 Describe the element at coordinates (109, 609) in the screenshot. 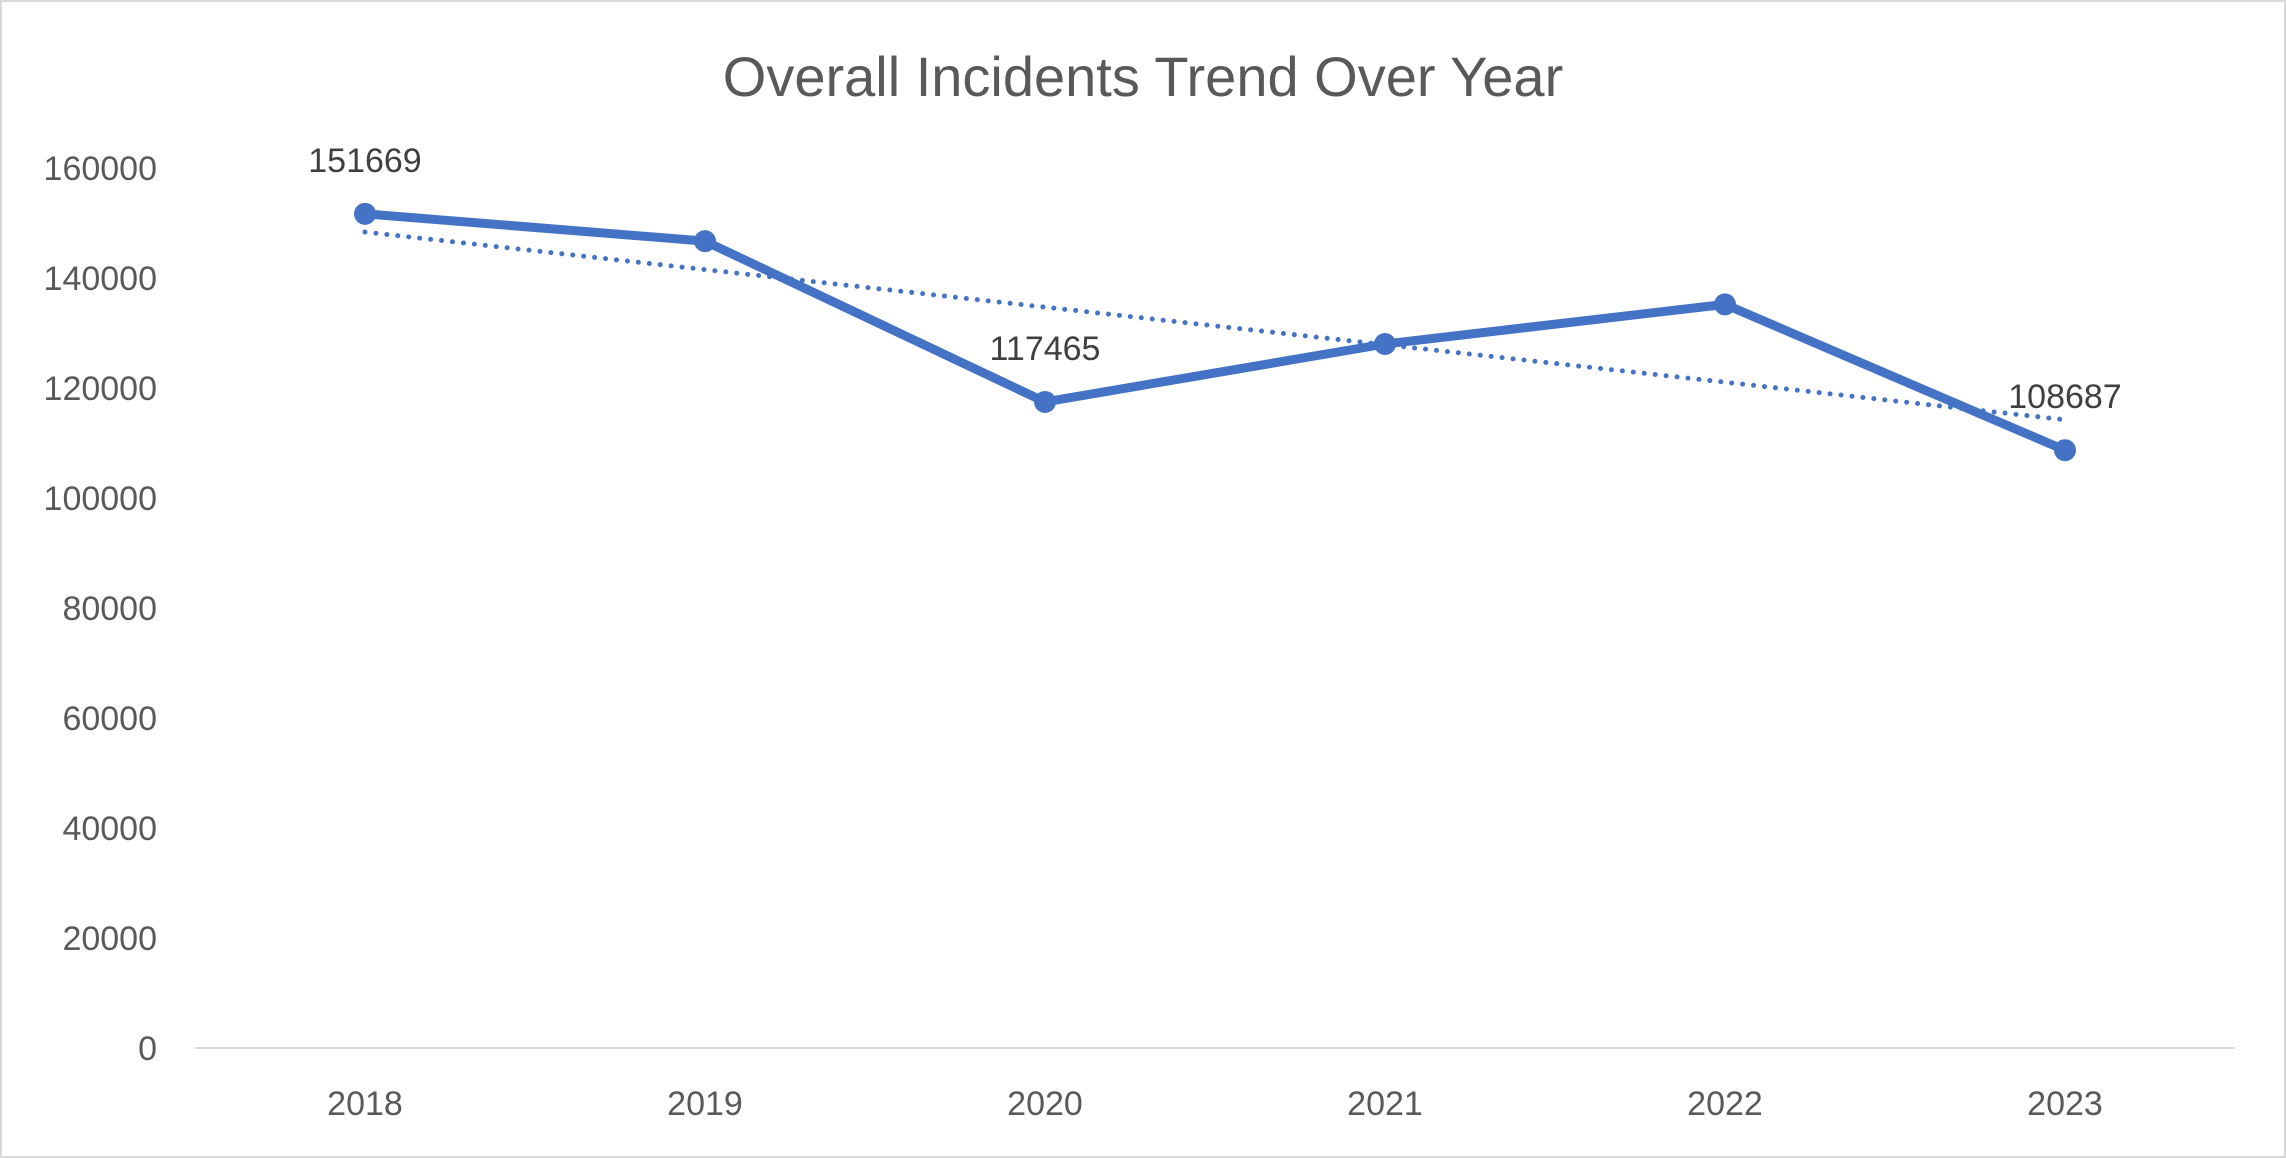

I see `y-tick-label: 80000` at that location.